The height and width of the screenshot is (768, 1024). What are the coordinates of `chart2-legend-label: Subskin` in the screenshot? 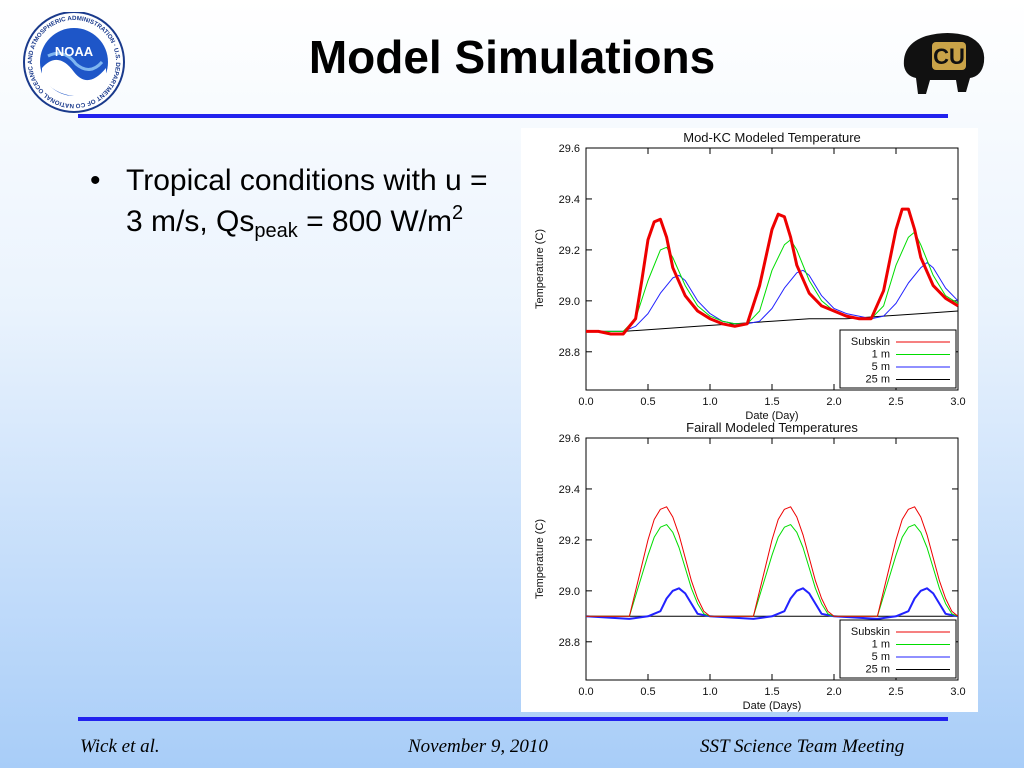 It's located at (870, 632).